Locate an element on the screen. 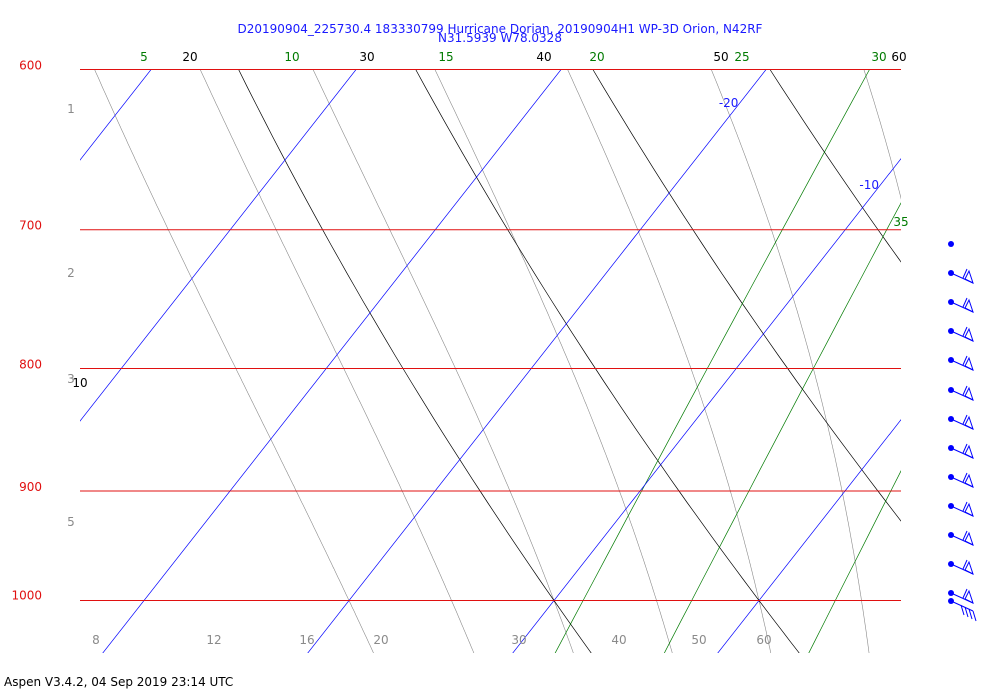  mixing-ratio-label: 20 is located at coordinates (596, 57).